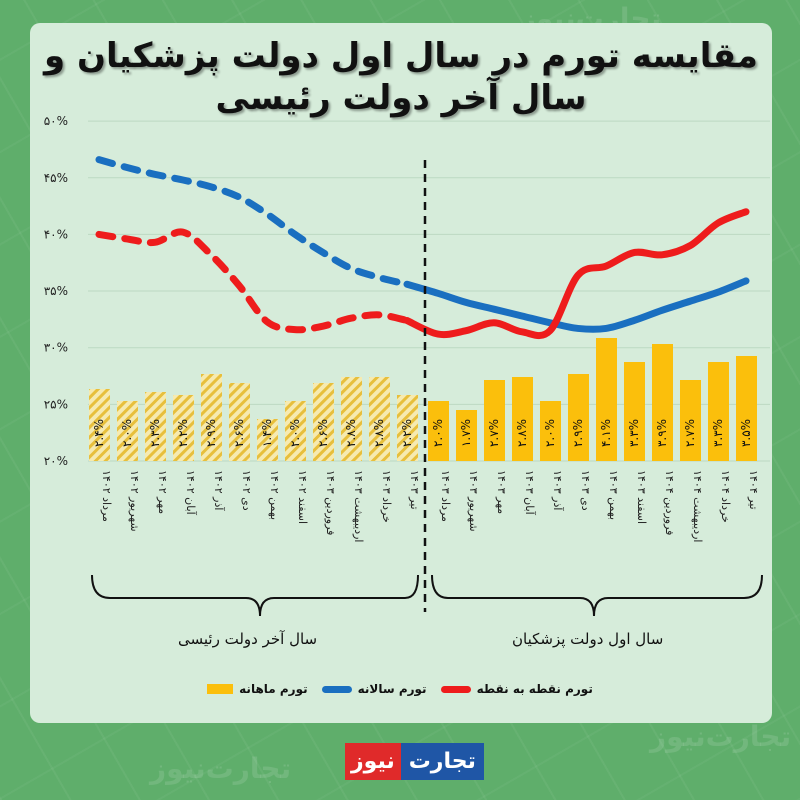 This screenshot has width=800, height=800. Describe the element at coordinates (746, 433) in the screenshot. I see `bar-value-label: ۳.۵%` at that location.